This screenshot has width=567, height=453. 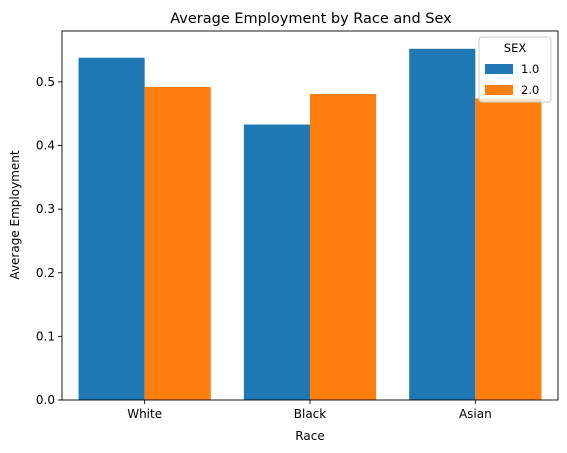 I want to click on y-tick-label: 0.0, so click(x=45, y=400).